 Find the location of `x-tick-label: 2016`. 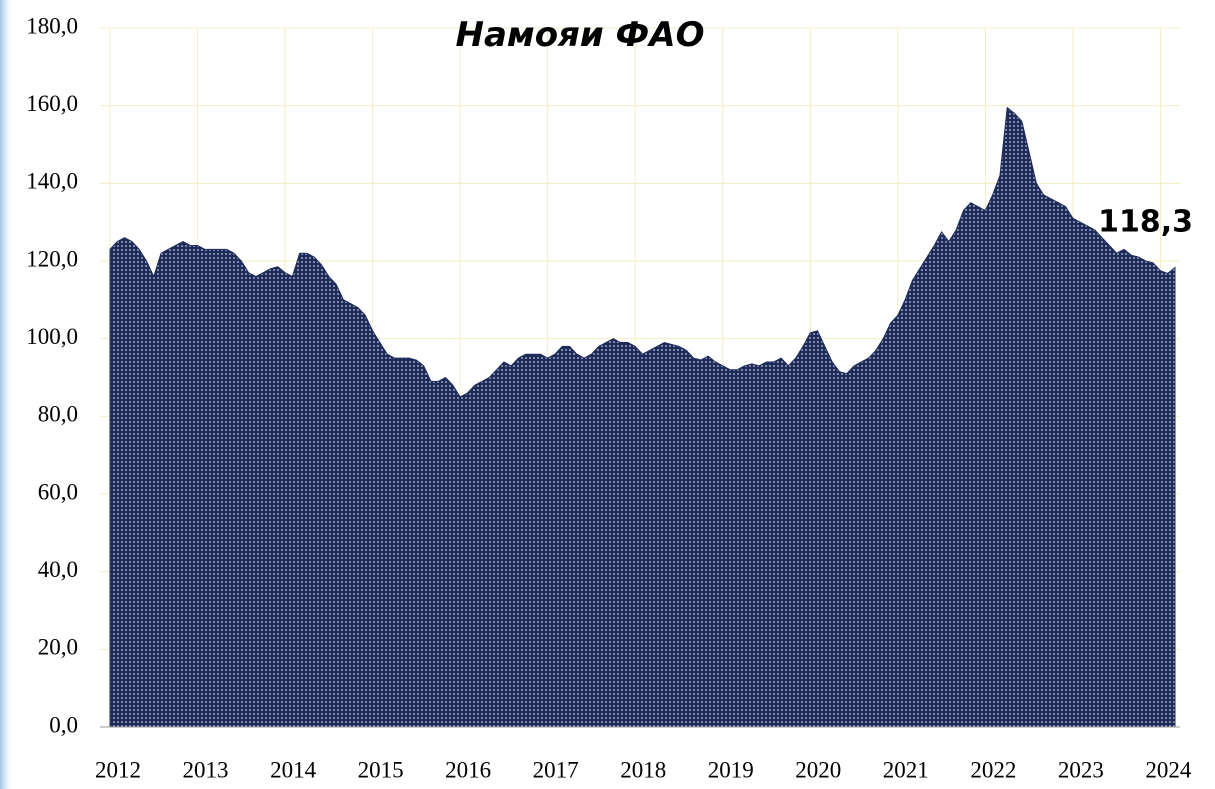

x-tick-label: 2016 is located at coordinates (468, 769).